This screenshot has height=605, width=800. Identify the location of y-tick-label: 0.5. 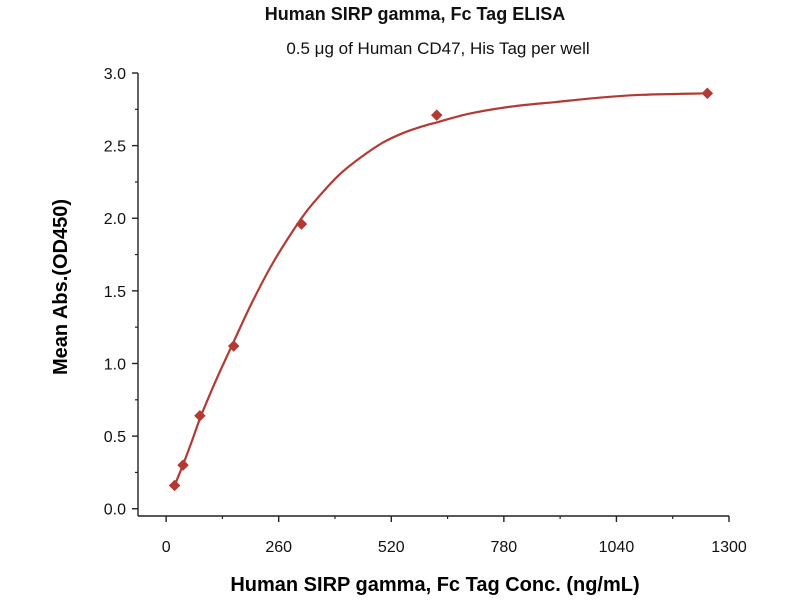
(115, 437).